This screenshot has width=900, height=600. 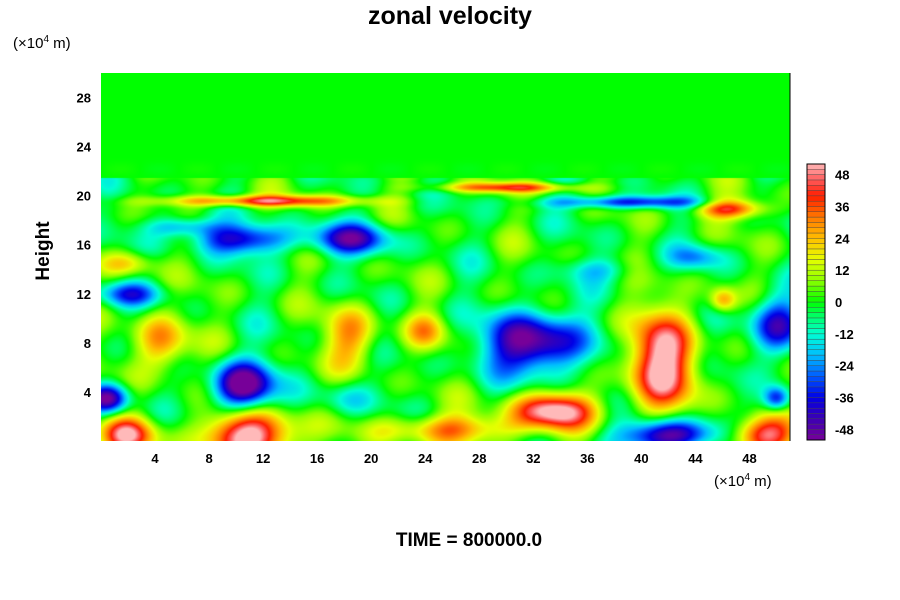 I want to click on chart-title: zonal velocity, so click(x=450, y=16).